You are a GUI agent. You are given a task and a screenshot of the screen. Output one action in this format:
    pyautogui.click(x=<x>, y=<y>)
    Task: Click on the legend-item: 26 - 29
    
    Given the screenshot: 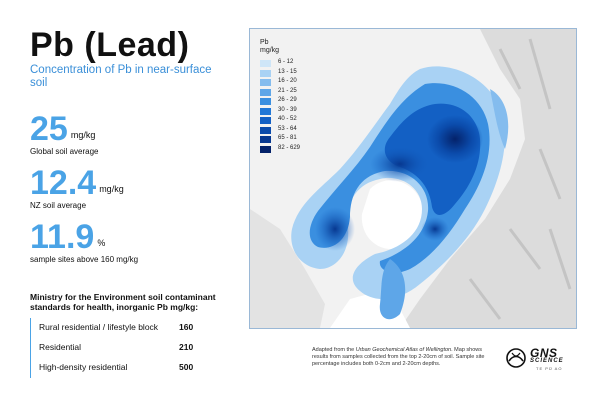 What is the action you would take?
    pyautogui.click(x=278, y=102)
    